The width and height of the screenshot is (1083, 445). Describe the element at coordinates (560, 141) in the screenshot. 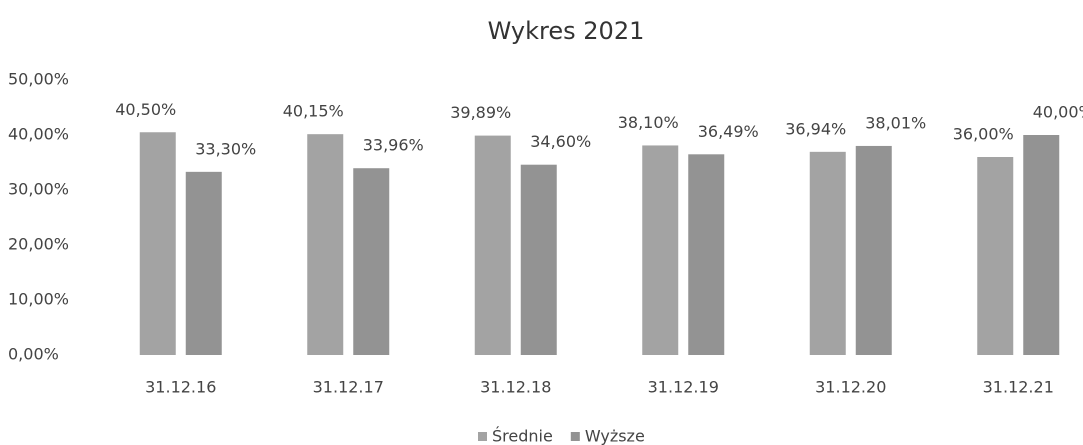

I see `data-label: 34,60%` at that location.